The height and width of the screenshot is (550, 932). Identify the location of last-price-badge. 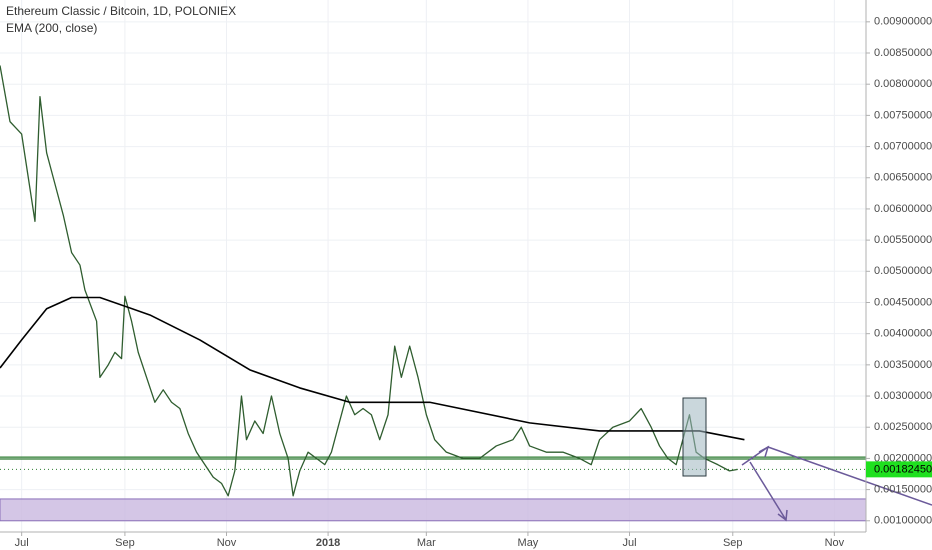
(899, 469).